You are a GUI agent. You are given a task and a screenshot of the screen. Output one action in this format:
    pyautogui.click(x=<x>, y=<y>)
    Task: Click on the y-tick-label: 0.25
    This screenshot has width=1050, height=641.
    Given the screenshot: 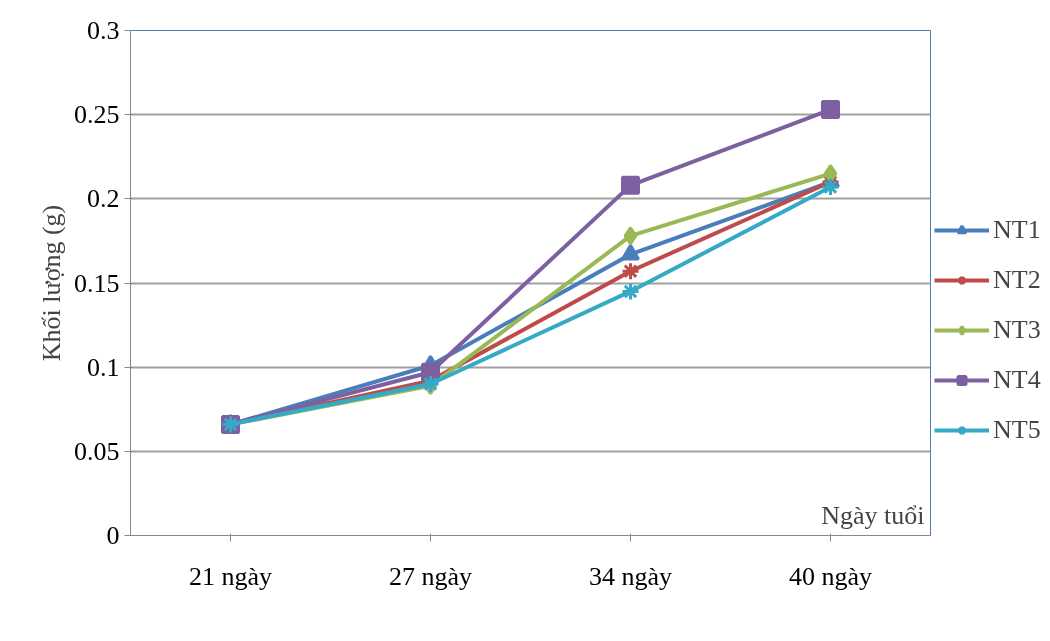 What is the action you would take?
    pyautogui.click(x=97, y=115)
    